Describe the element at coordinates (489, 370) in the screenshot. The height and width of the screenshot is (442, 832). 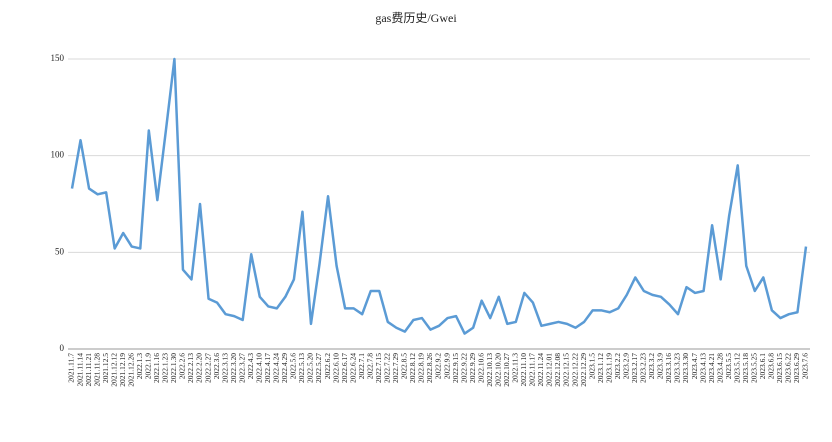
I see `x-tick-label: 2022.10.13` at that location.